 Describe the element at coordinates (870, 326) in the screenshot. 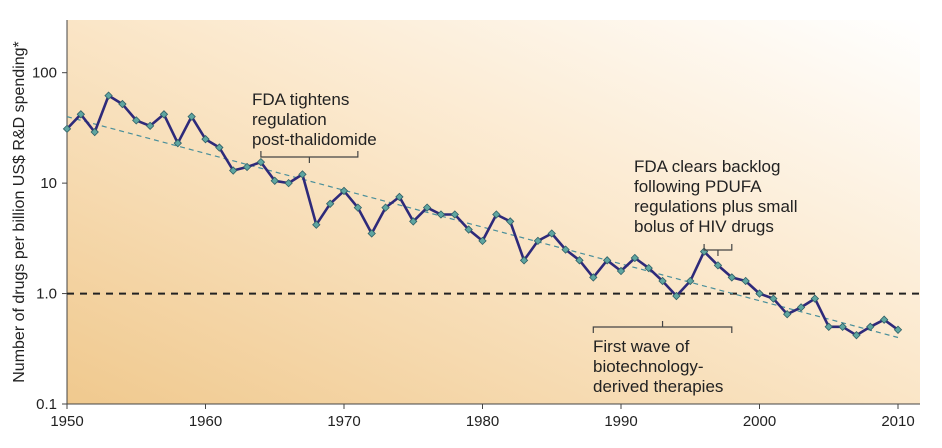

I see `data-point-2008` at that location.